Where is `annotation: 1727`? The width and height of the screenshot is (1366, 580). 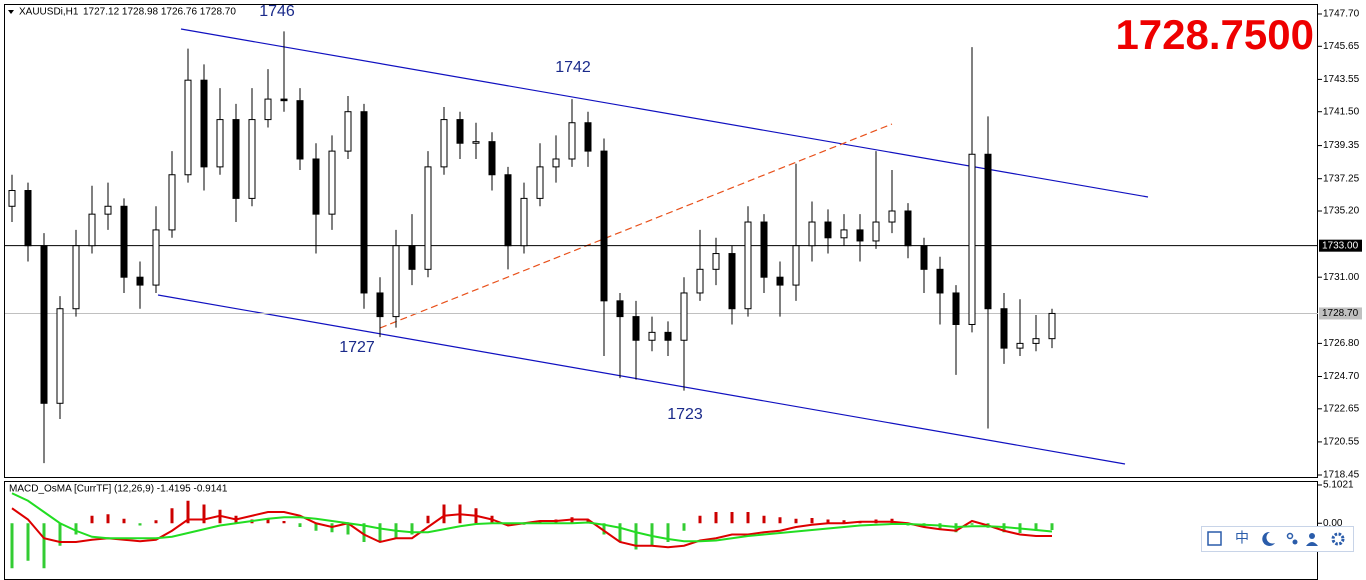 annotation: 1727 is located at coordinates (357, 347).